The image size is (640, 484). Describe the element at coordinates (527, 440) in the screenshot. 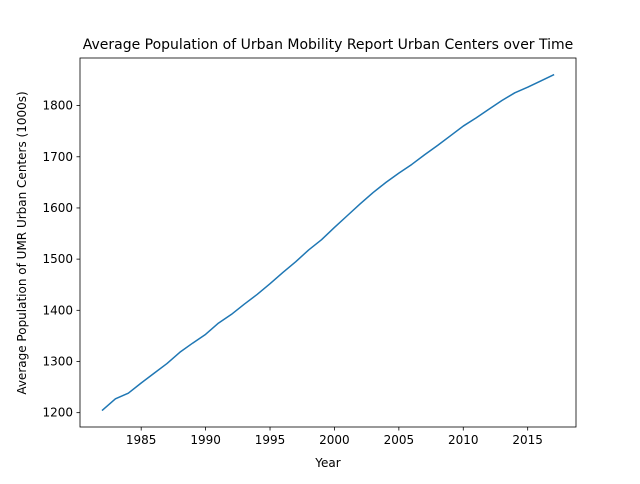

I see `x-tick-label-2015: 2015` at that location.